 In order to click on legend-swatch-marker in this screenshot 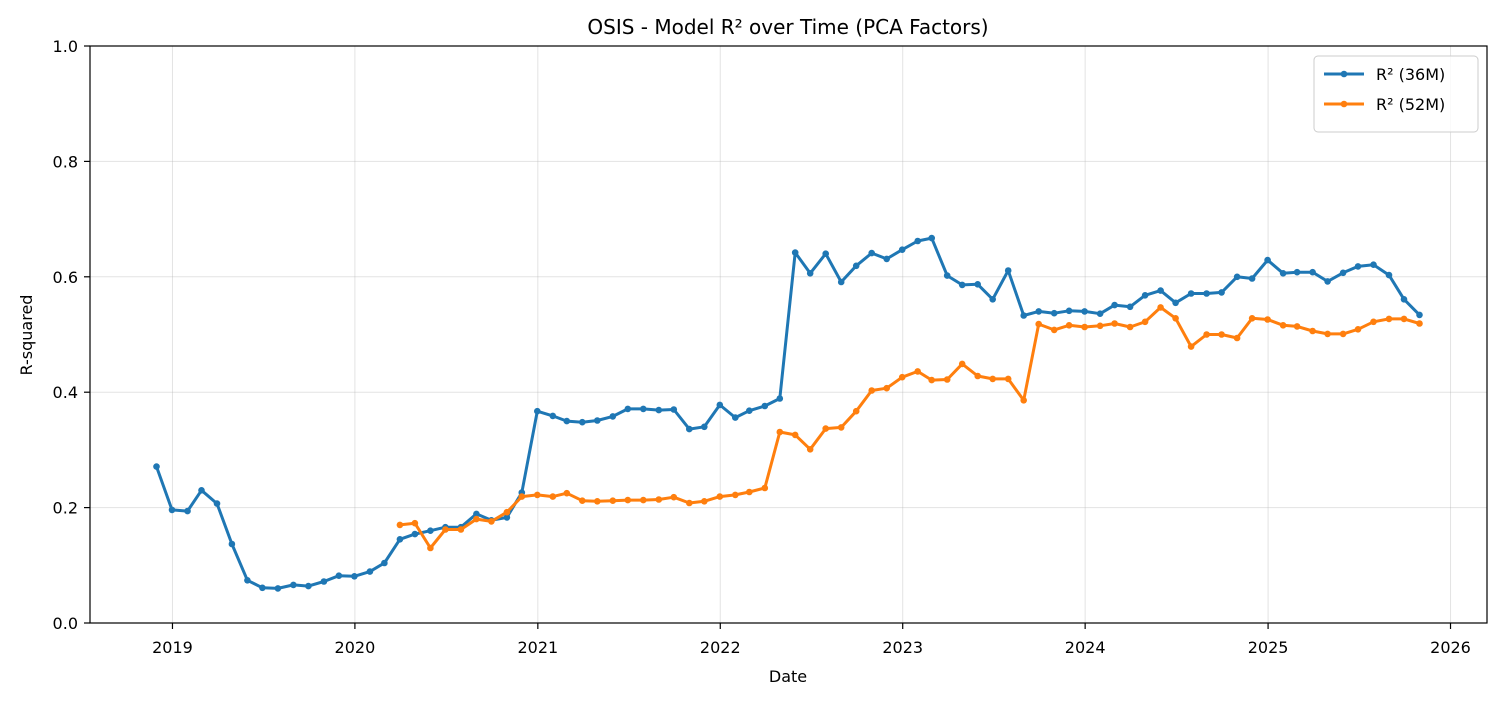, I will do `click(1344, 104)`.